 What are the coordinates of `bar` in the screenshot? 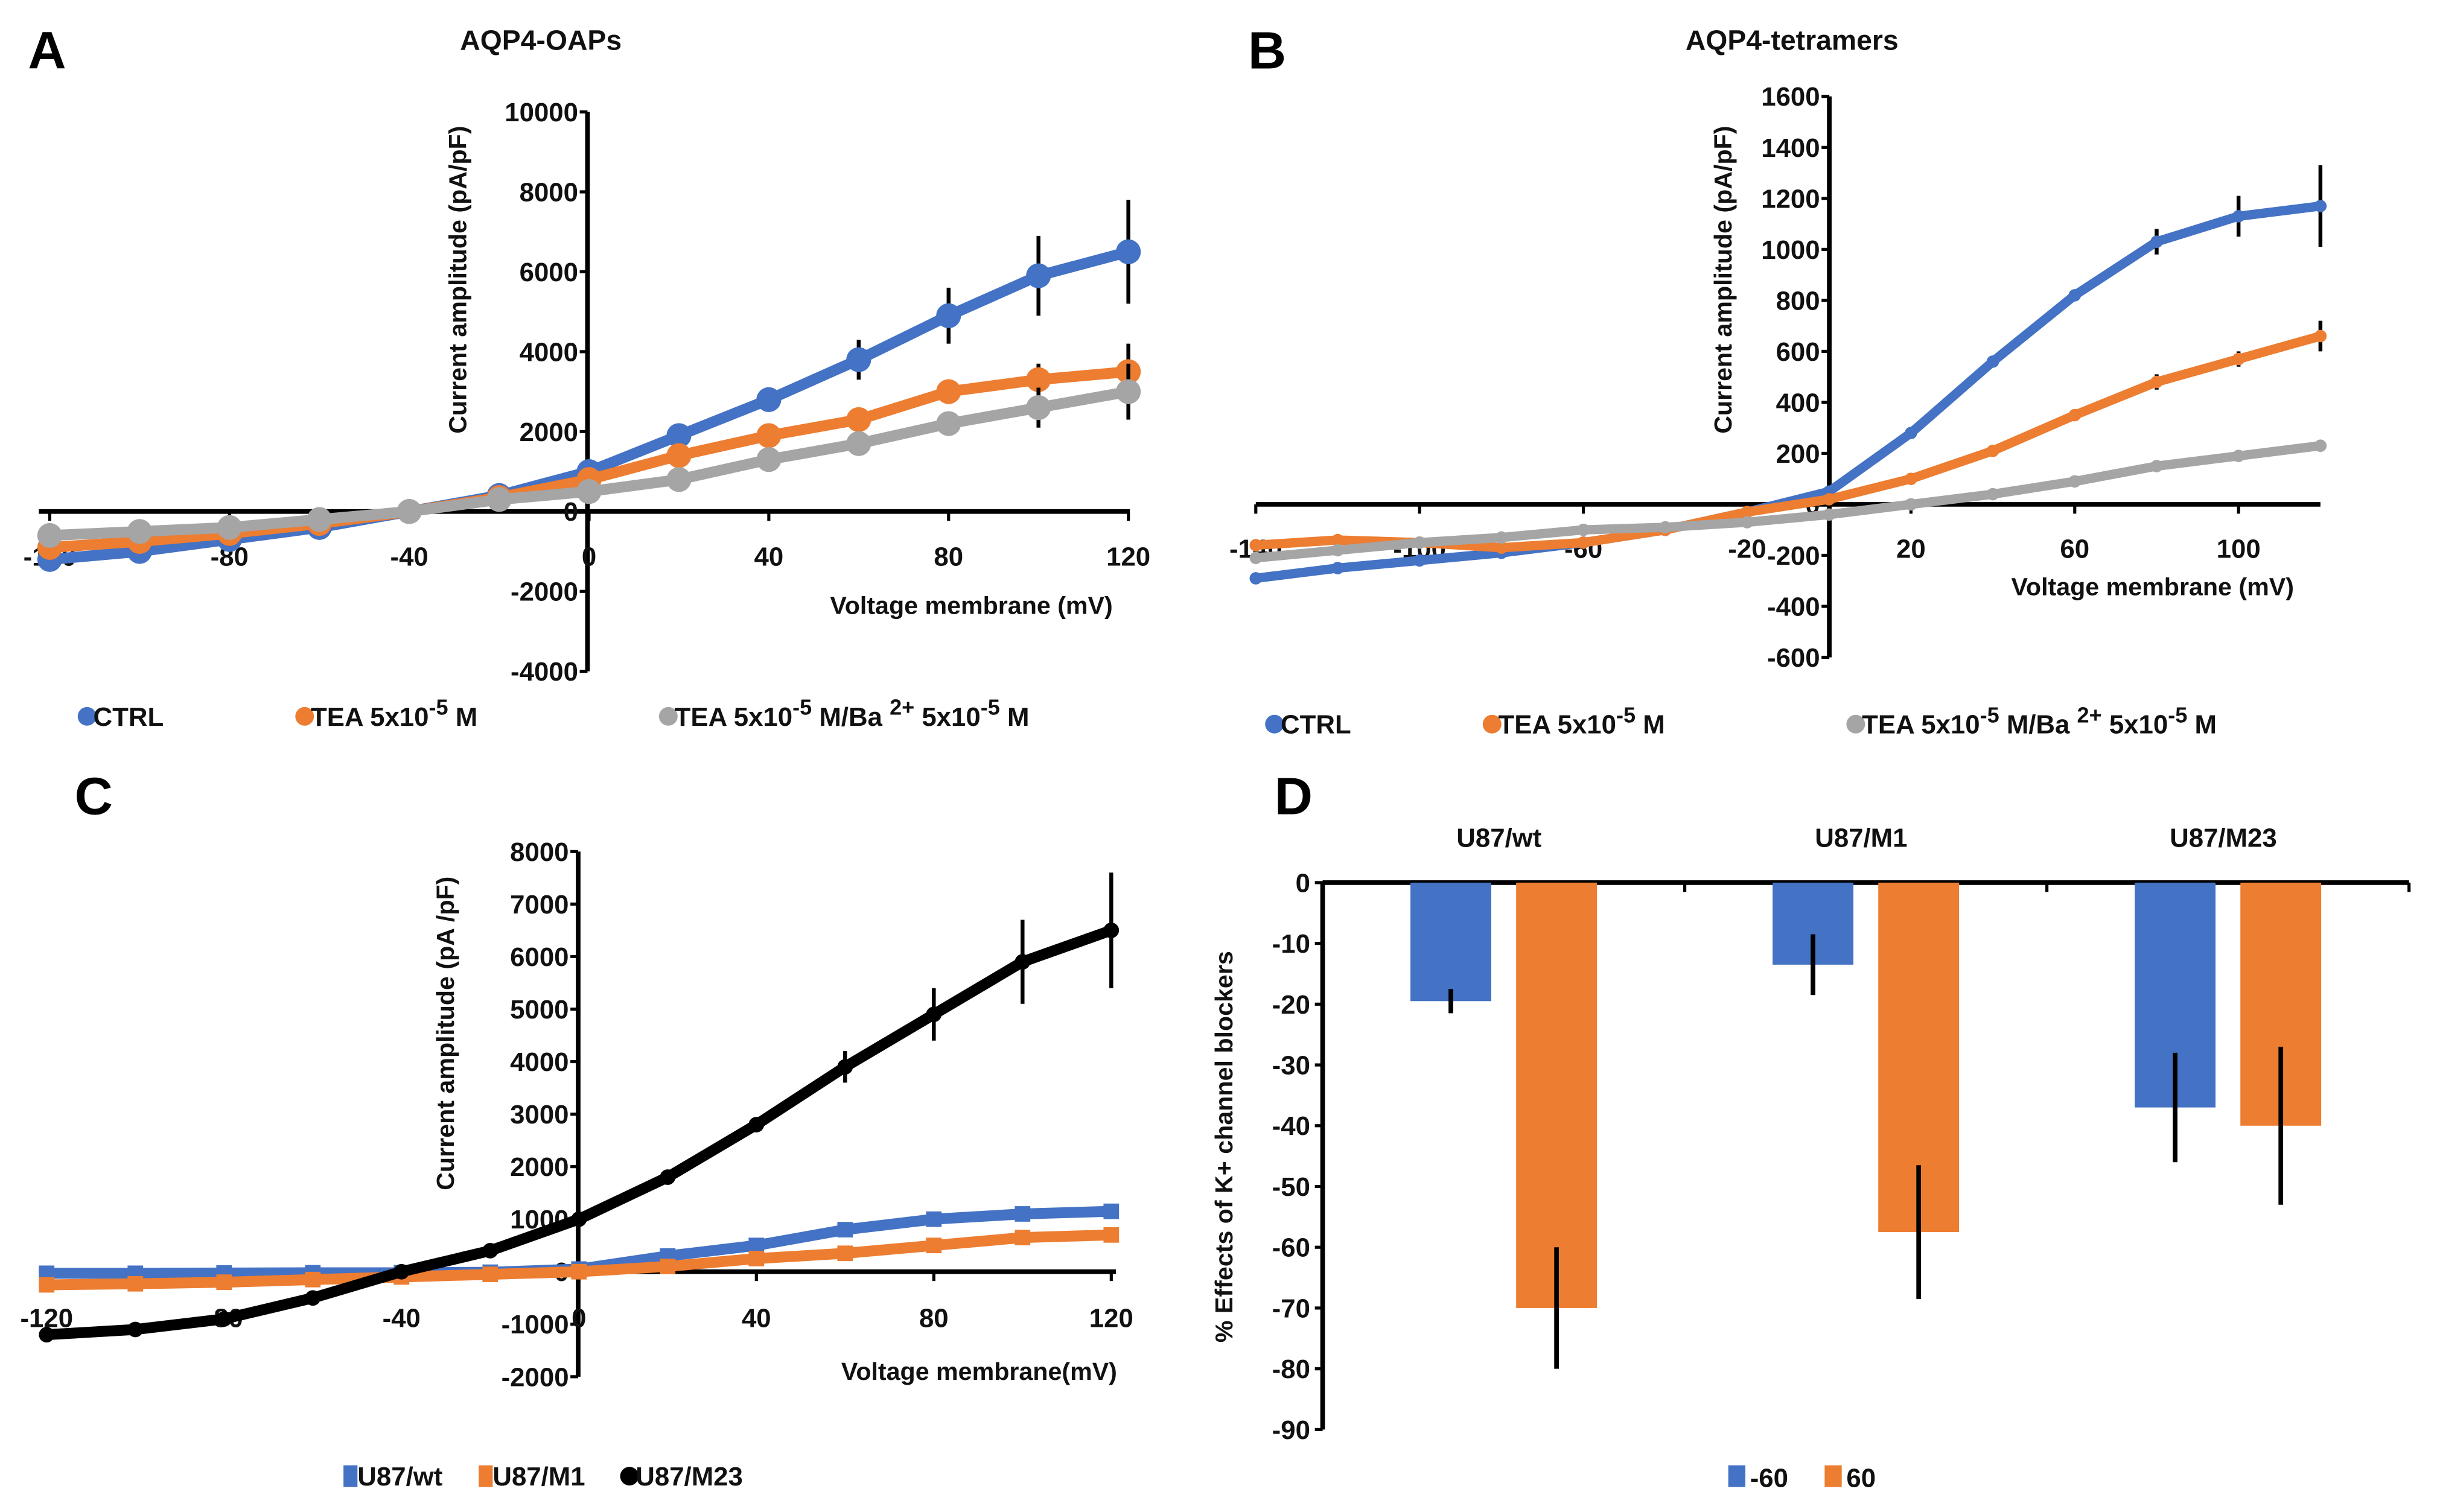 It's located at (1557, 1095).